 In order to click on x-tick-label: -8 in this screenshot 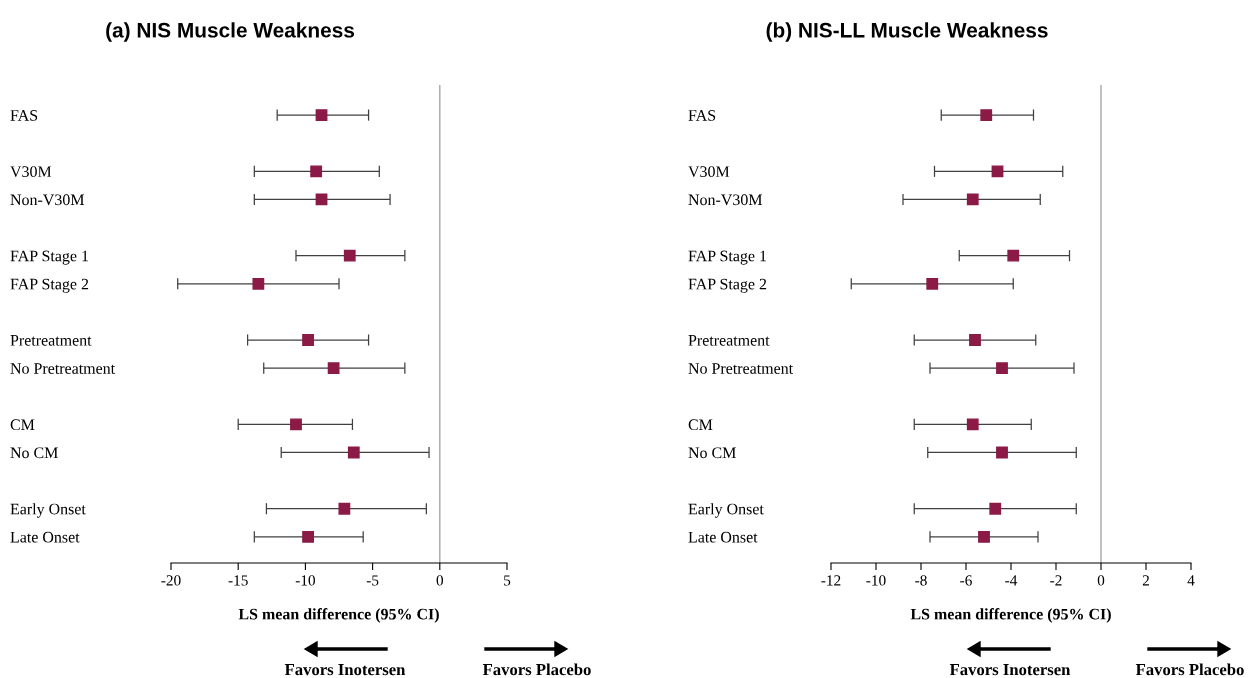, I will do `click(921, 580)`.